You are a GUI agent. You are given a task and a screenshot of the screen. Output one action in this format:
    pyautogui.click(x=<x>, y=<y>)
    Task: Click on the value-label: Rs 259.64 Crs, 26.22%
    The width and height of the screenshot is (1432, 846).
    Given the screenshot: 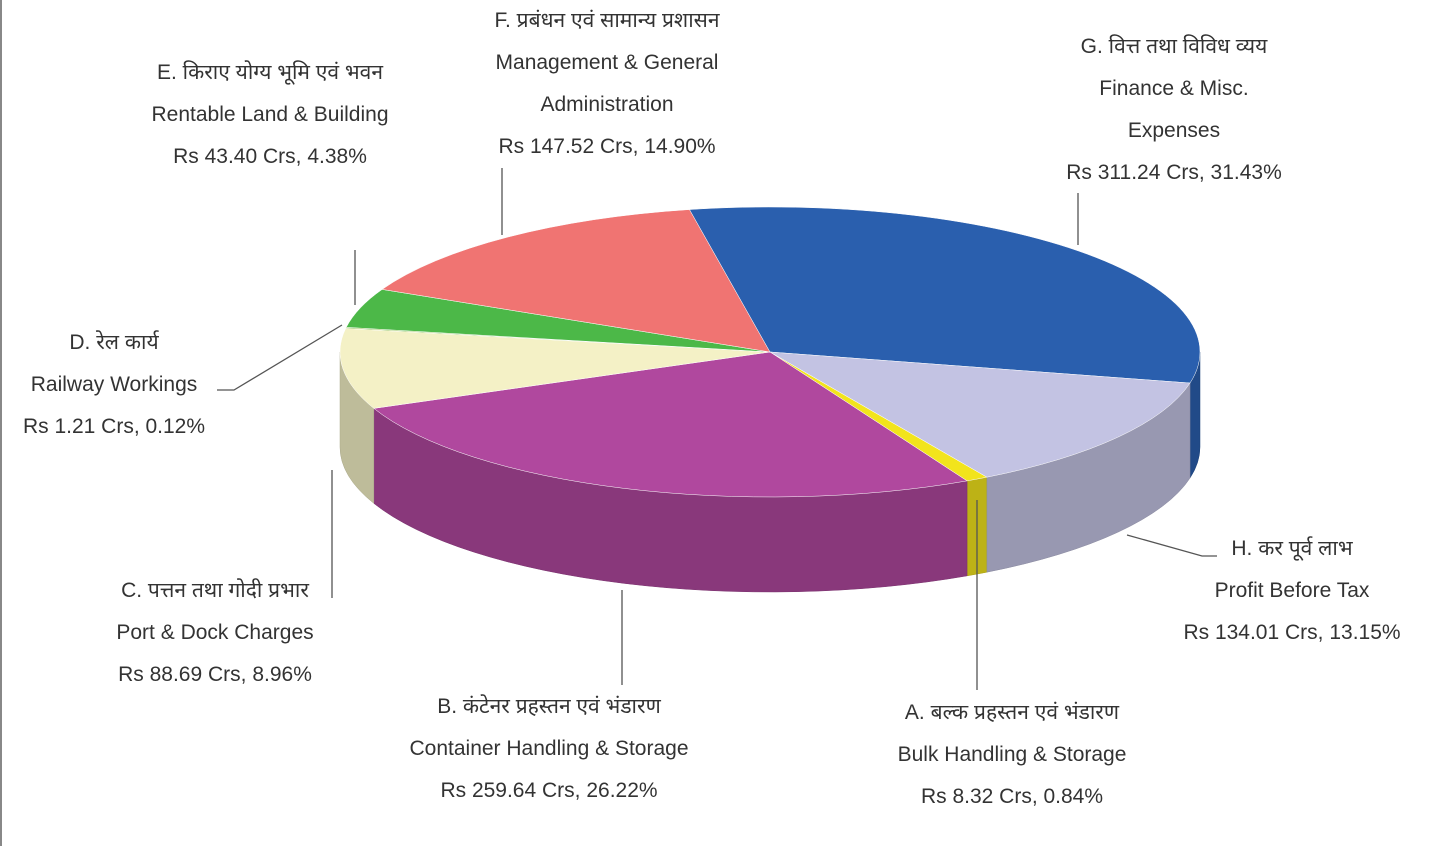 What is the action you would take?
    pyautogui.click(x=549, y=790)
    